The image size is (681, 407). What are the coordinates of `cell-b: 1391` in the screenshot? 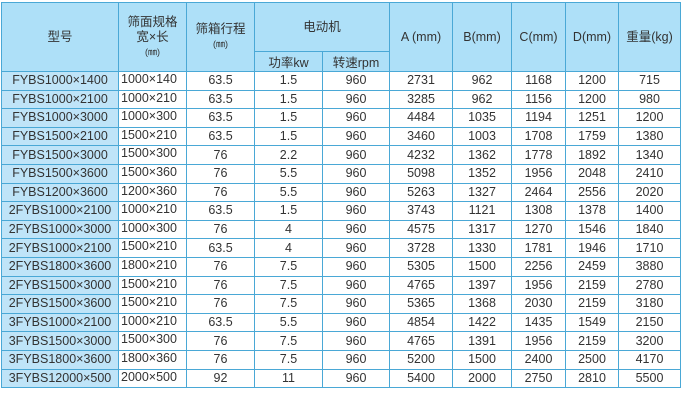 It's located at (482, 341).